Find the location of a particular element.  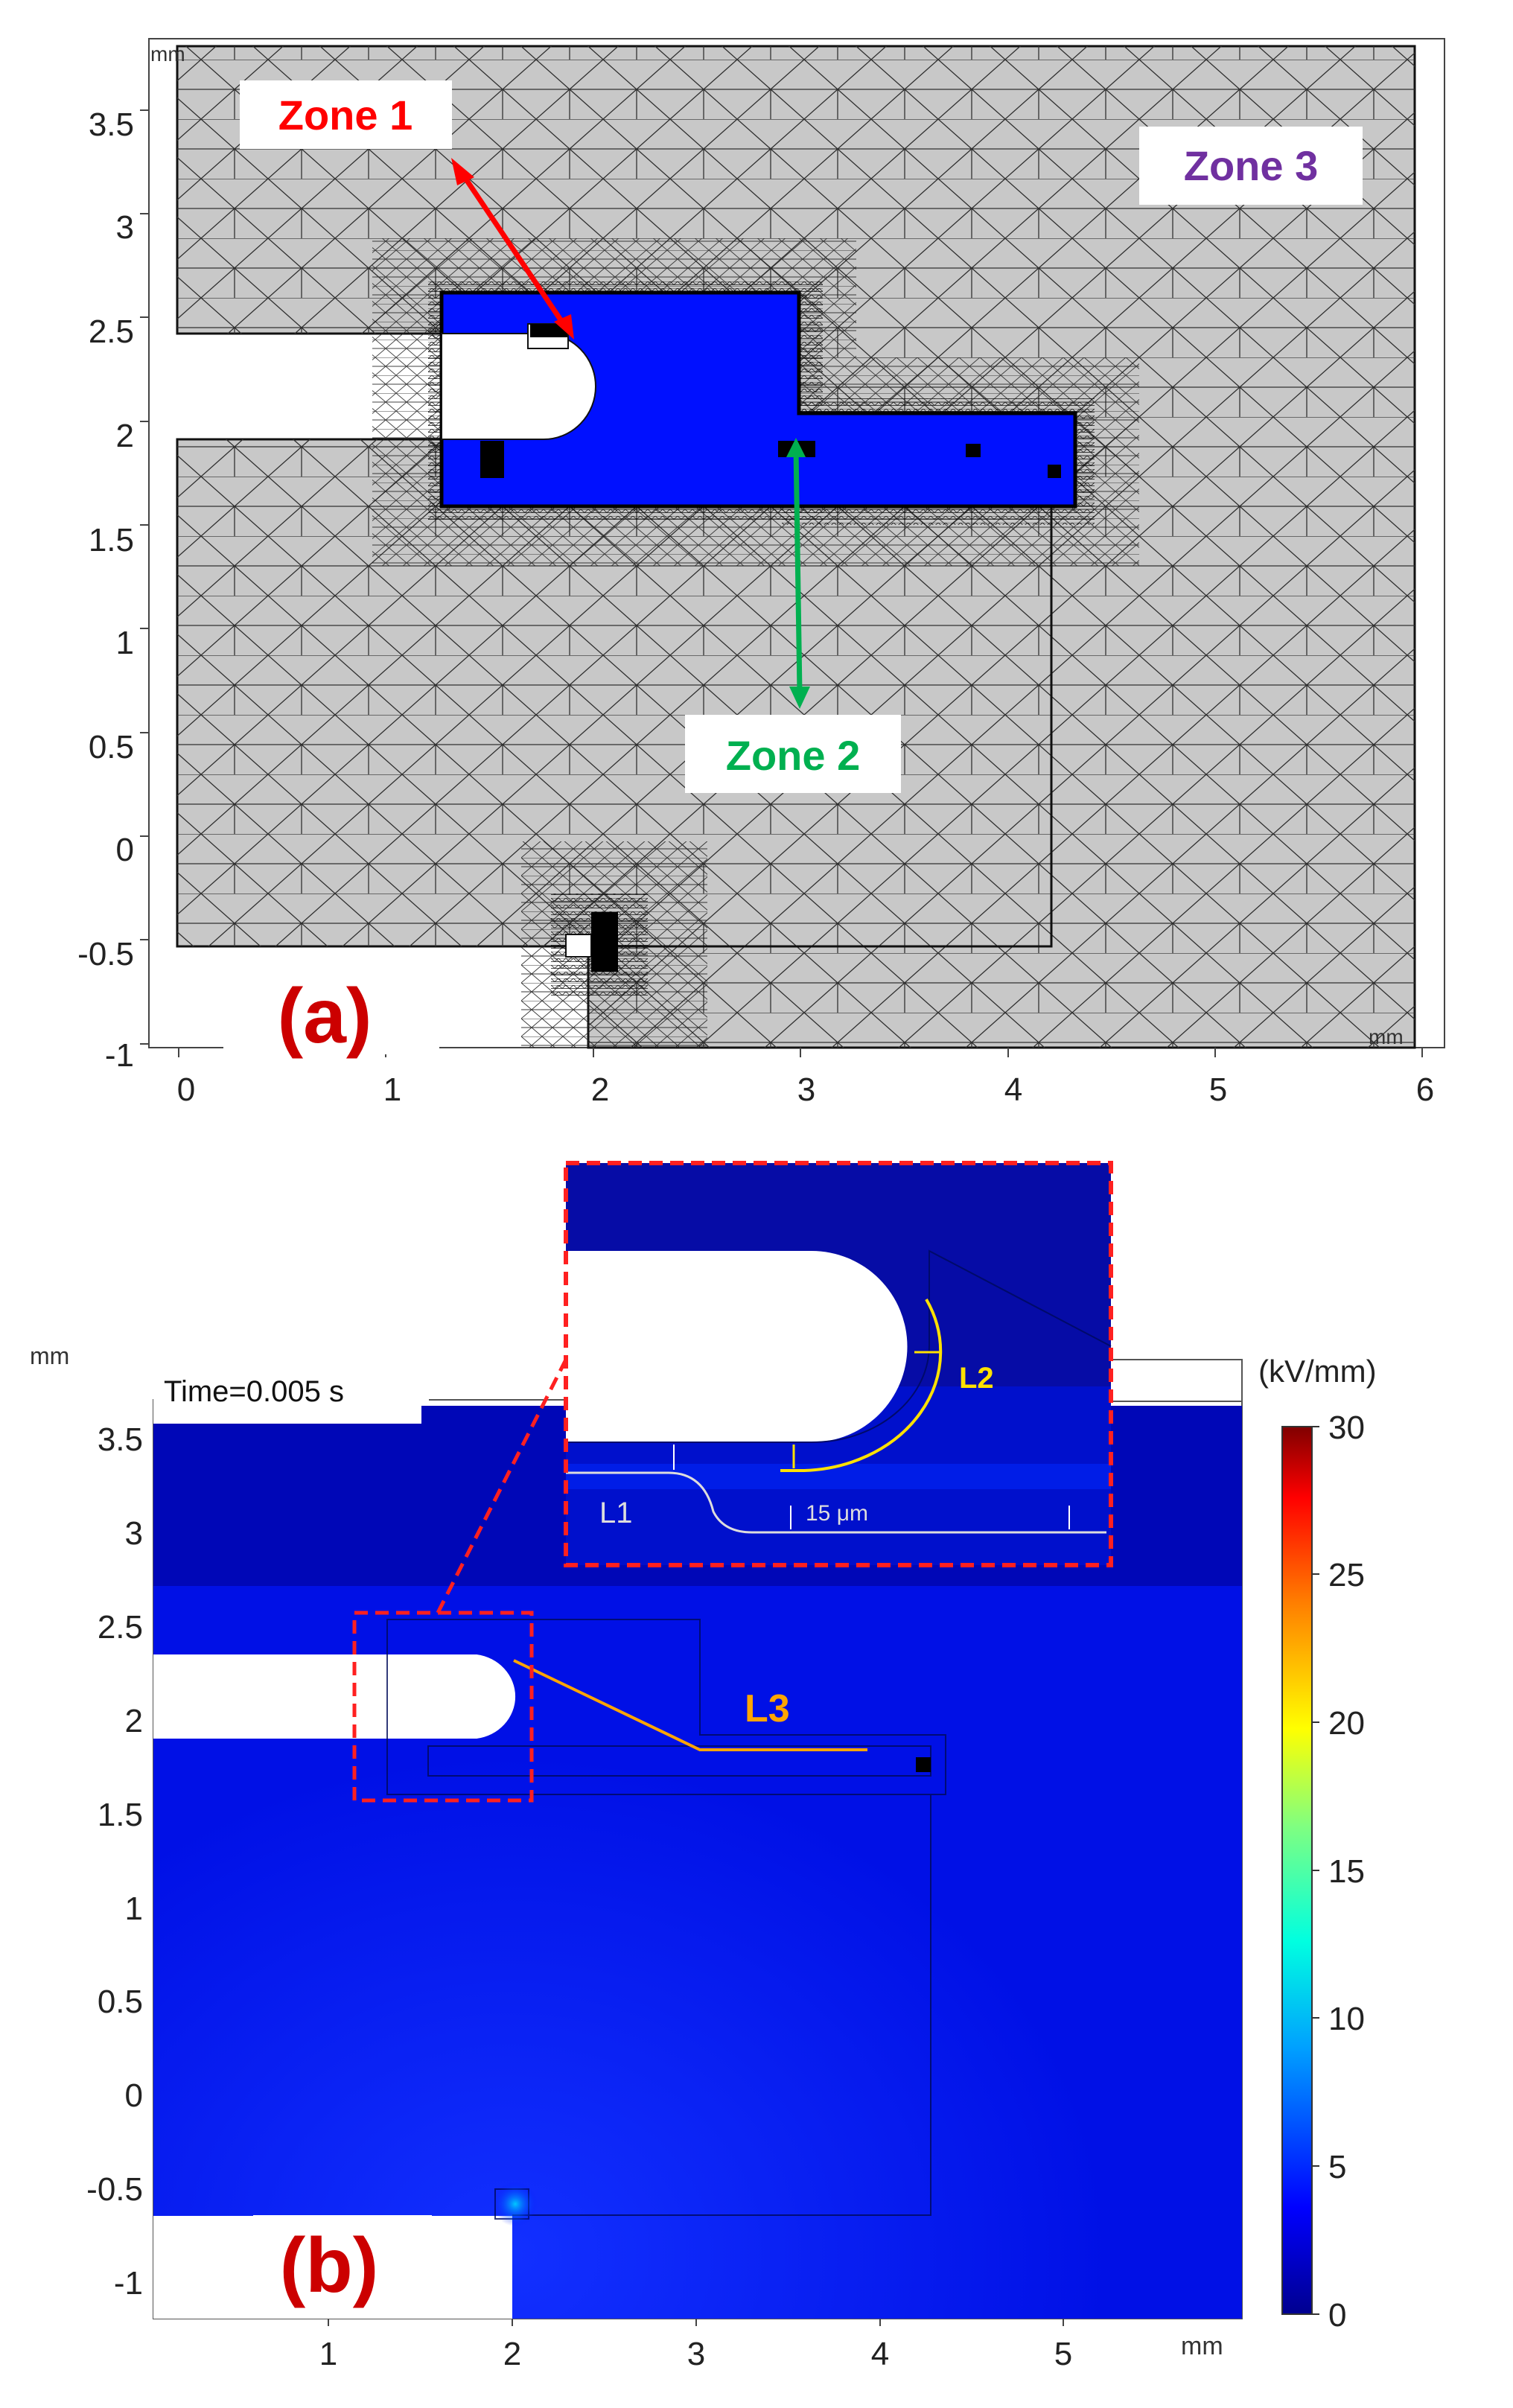

corner-electrode is located at coordinates (578, 946).